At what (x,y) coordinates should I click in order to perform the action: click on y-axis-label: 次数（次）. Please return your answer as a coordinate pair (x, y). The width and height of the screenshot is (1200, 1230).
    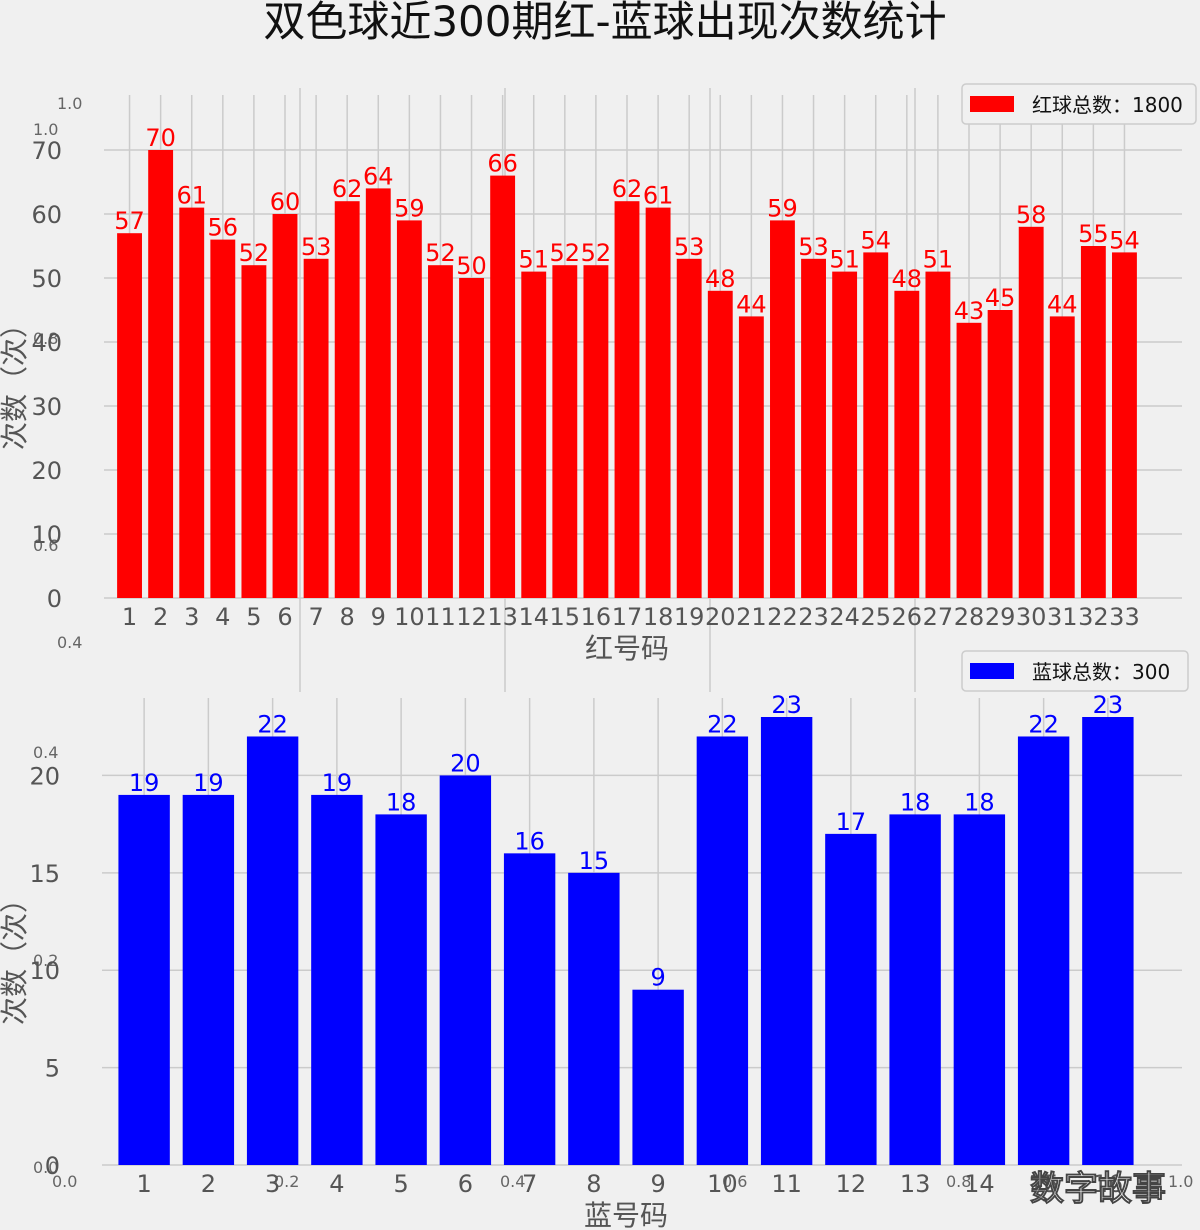
    Looking at the image, I should click on (15, 380).